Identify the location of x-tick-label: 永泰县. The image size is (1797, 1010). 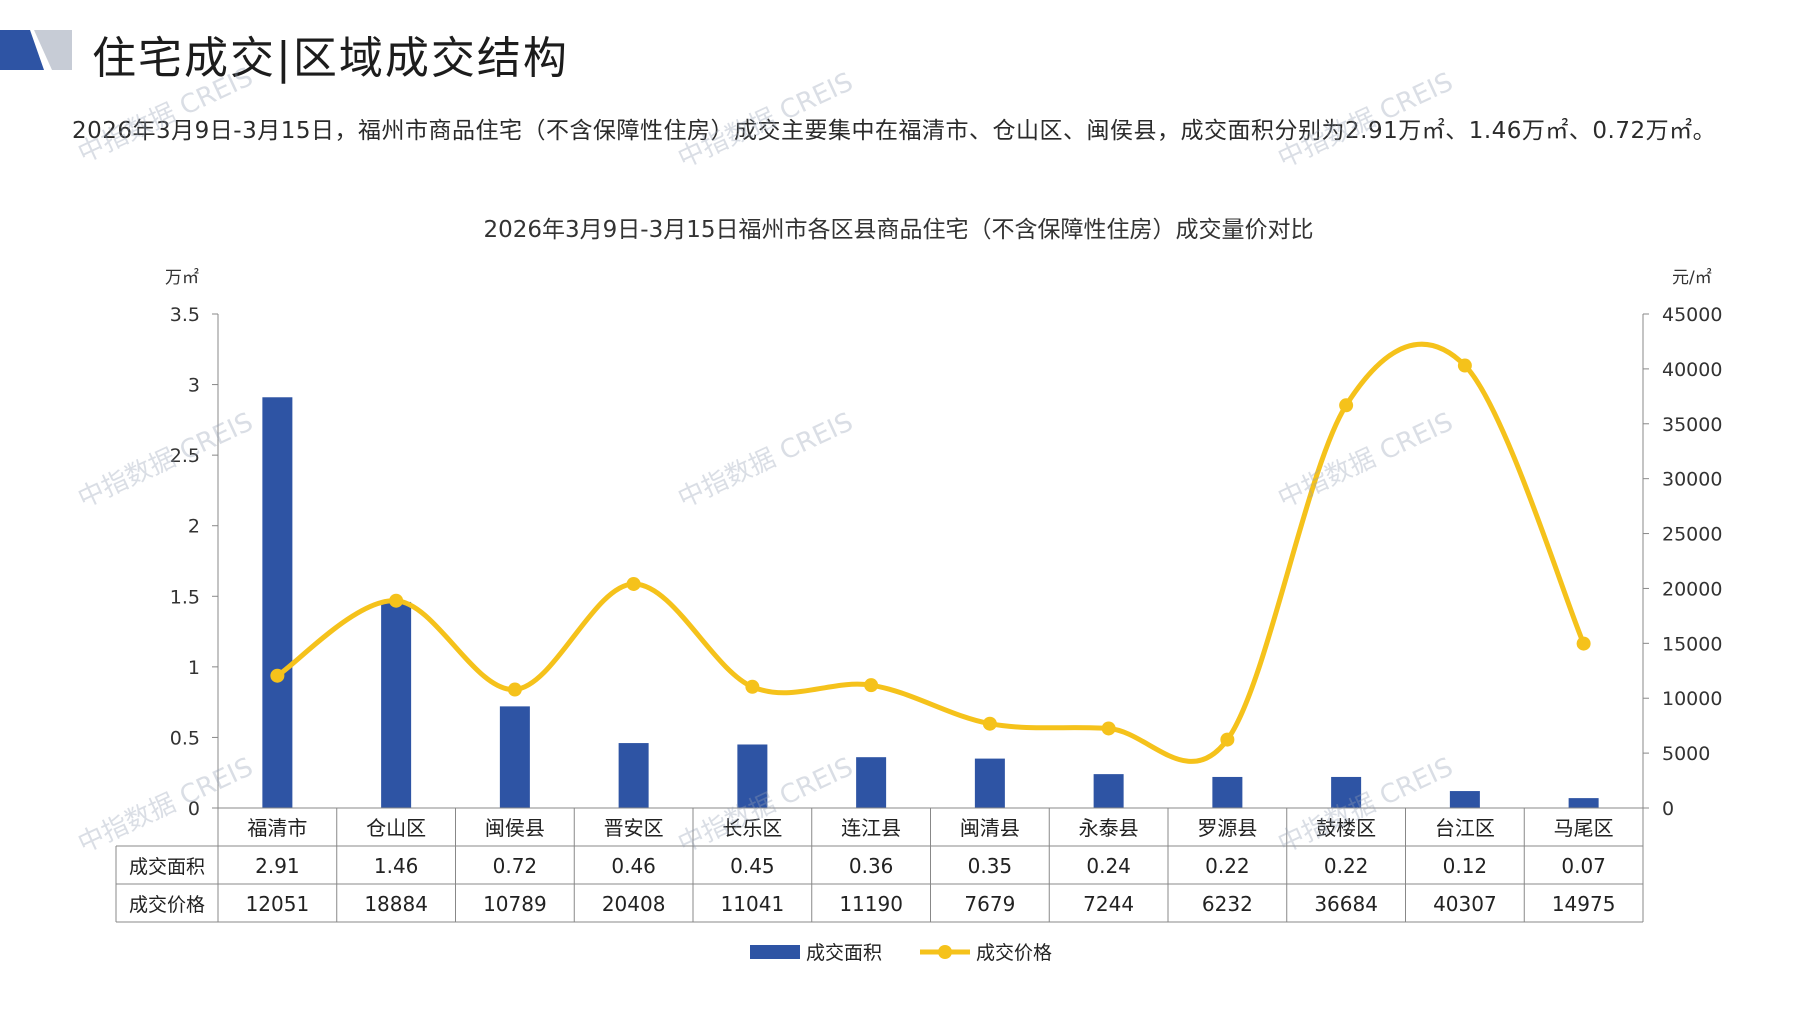
(1109, 828).